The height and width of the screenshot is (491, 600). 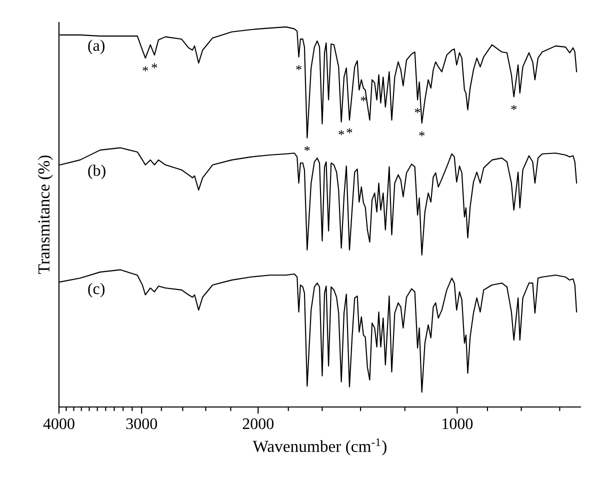 What do you see at coordinates (97, 172) in the screenshot?
I see `series-label: (b)` at bounding box center [97, 172].